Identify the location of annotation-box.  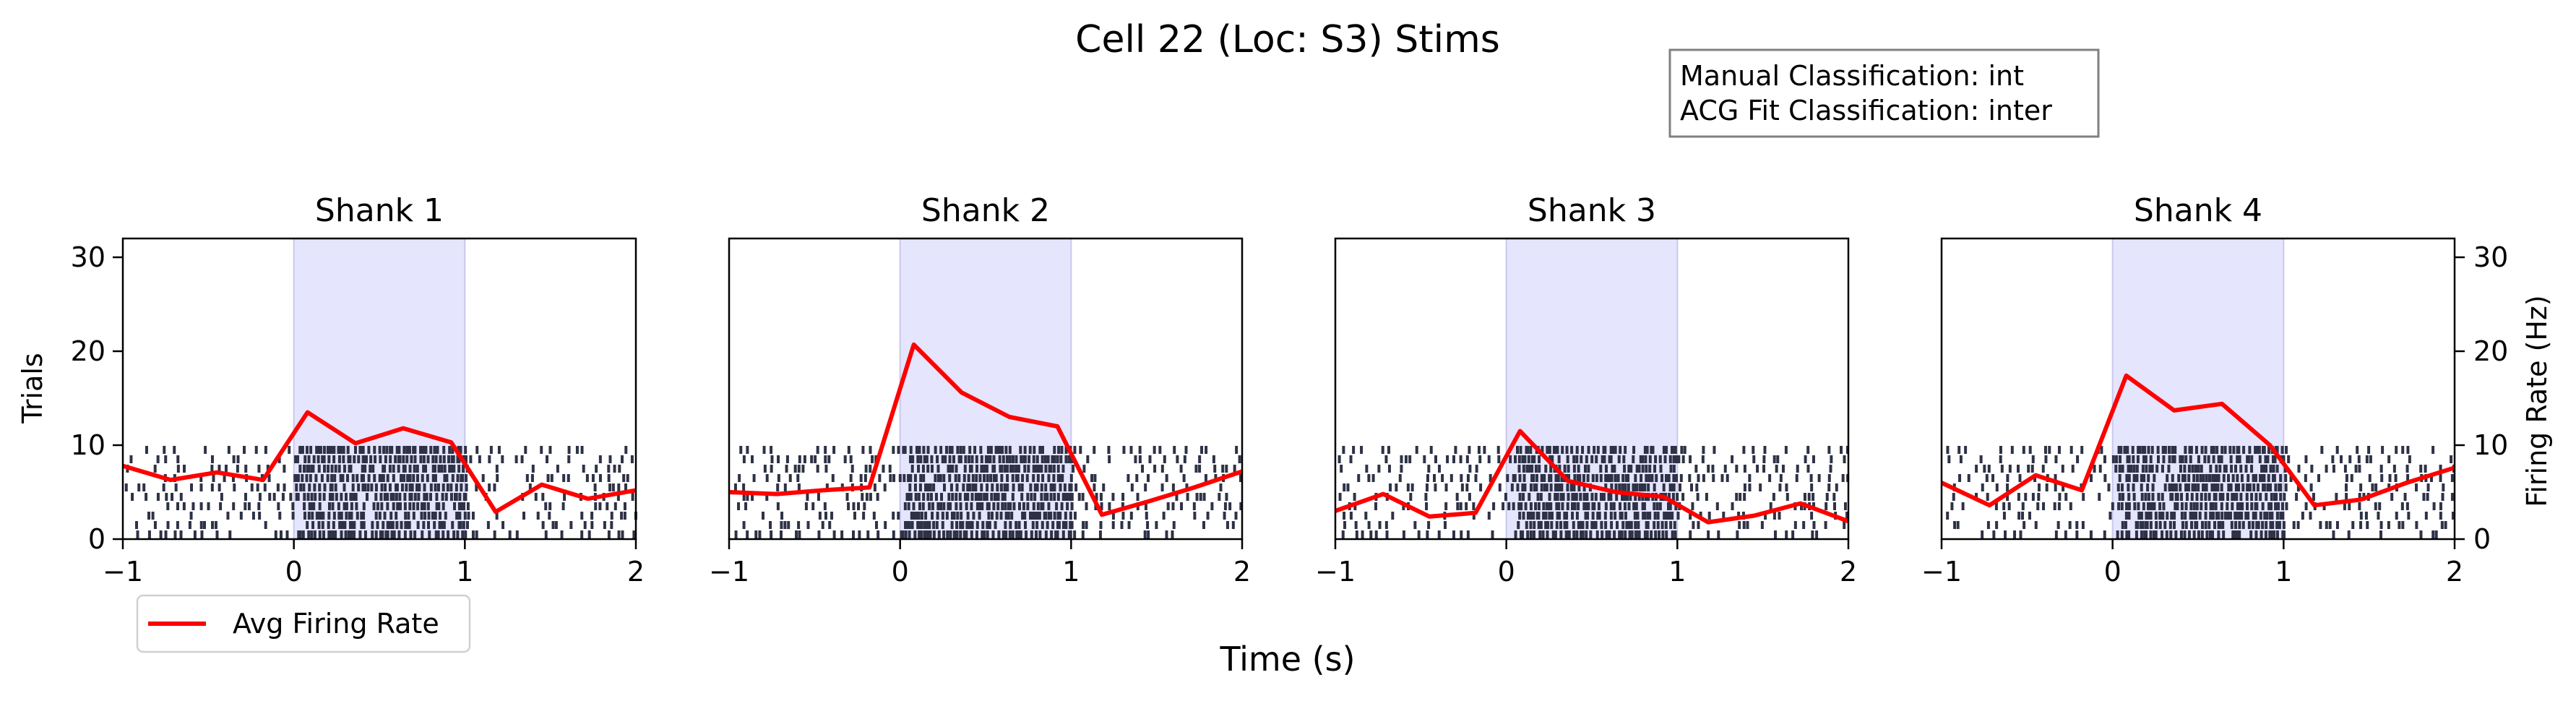
(1884, 93).